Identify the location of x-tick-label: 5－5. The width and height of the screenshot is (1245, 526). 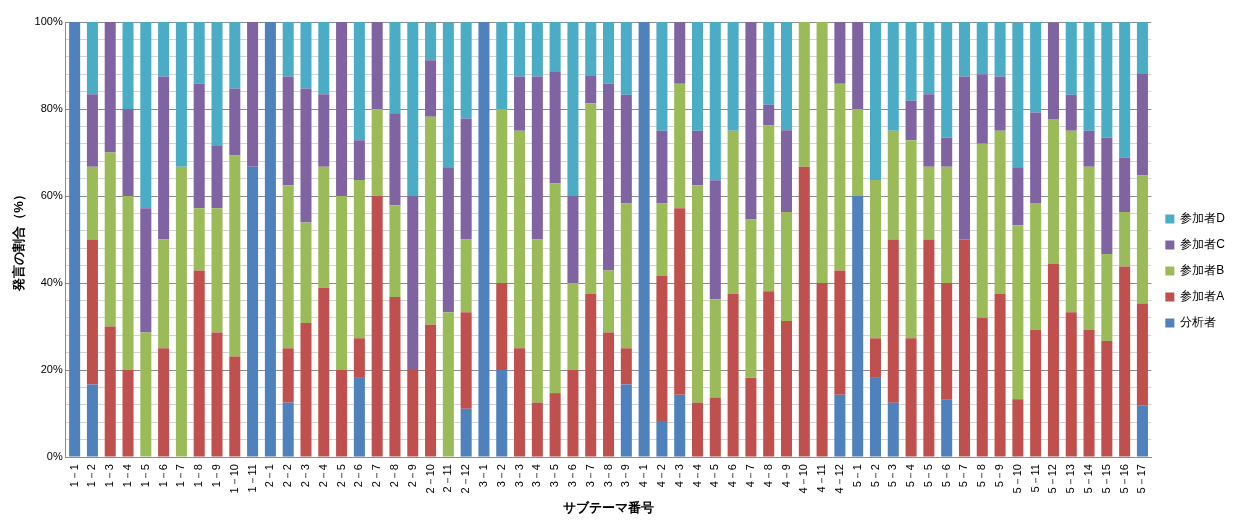
(927, 476).